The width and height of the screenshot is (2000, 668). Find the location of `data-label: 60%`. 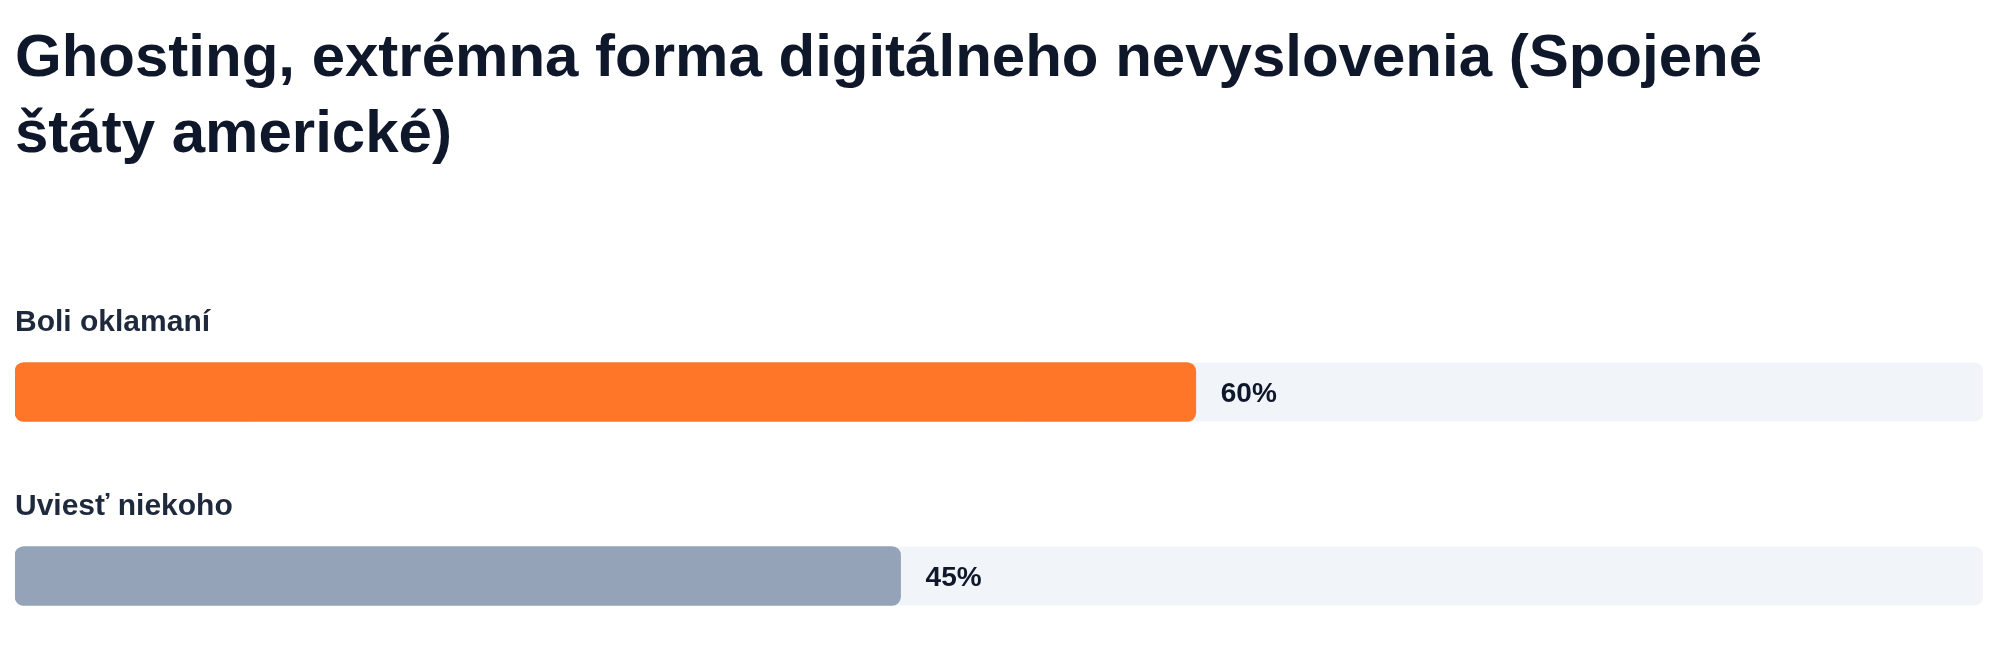

data-label: 60% is located at coordinates (1248, 392).